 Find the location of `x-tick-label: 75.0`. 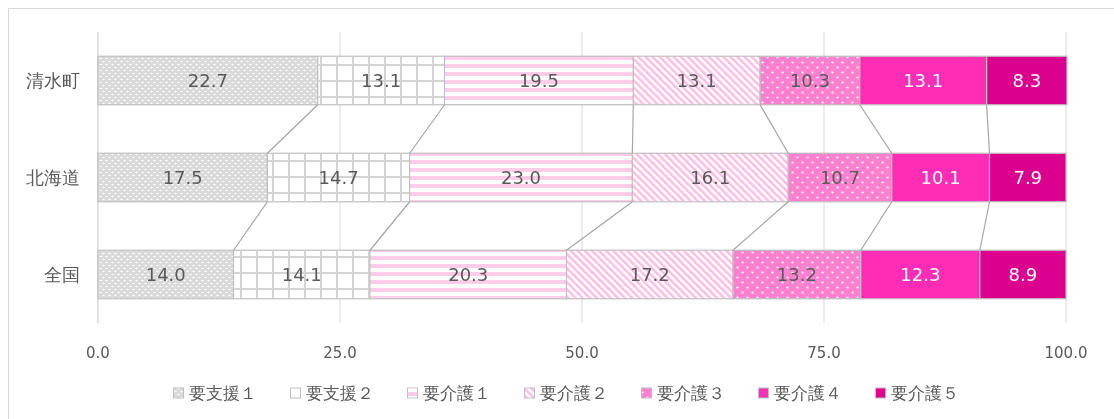

x-tick-label: 75.0 is located at coordinates (824, 353).